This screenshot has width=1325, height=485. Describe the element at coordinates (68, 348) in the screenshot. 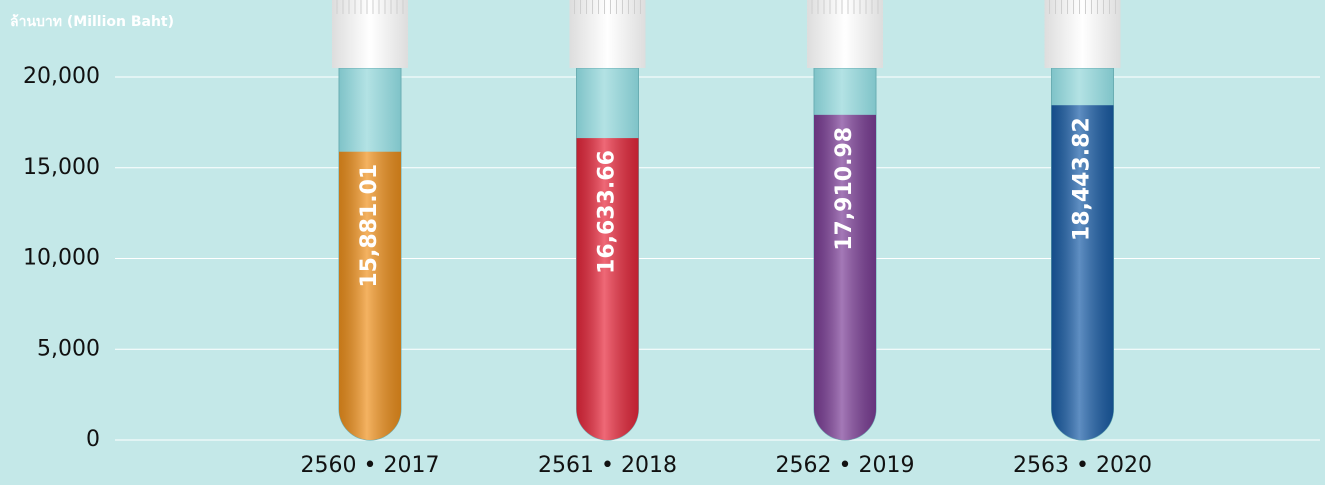

I see `y-tick-label: 5,000` at that location.